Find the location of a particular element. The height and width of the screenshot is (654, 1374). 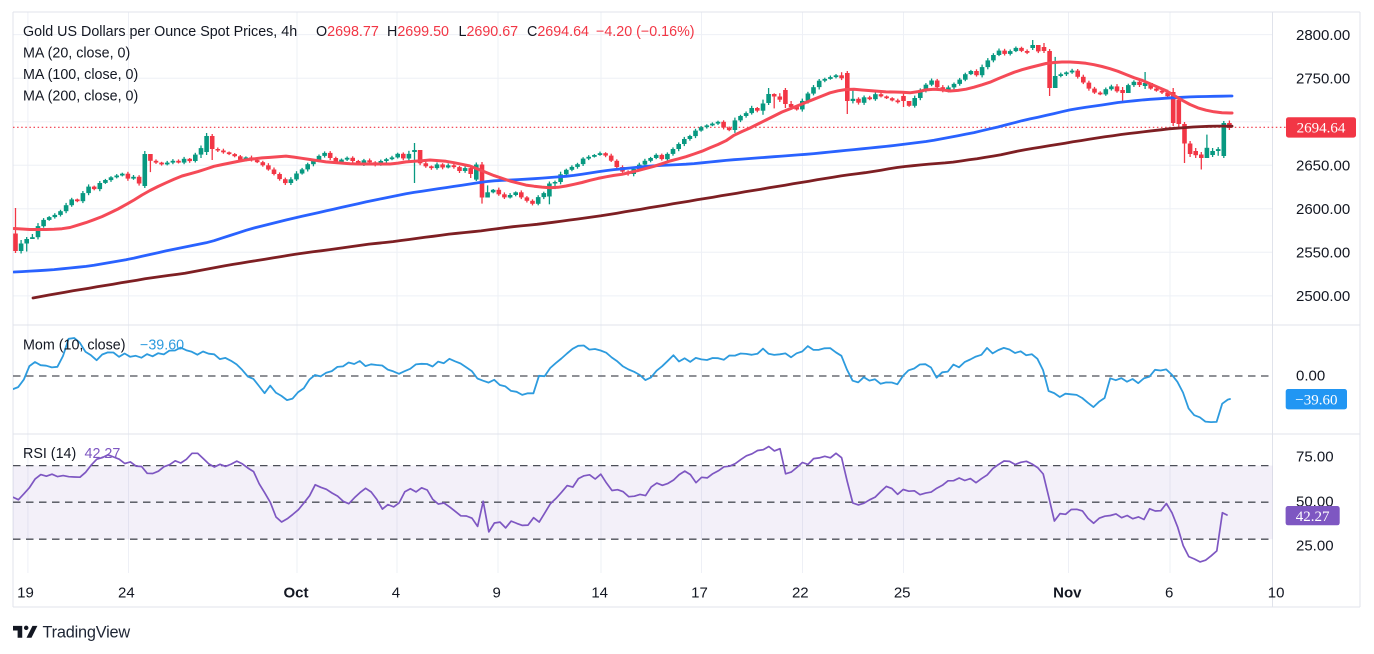

svg-text: L2690.67 is located at coordinates (489, 32).